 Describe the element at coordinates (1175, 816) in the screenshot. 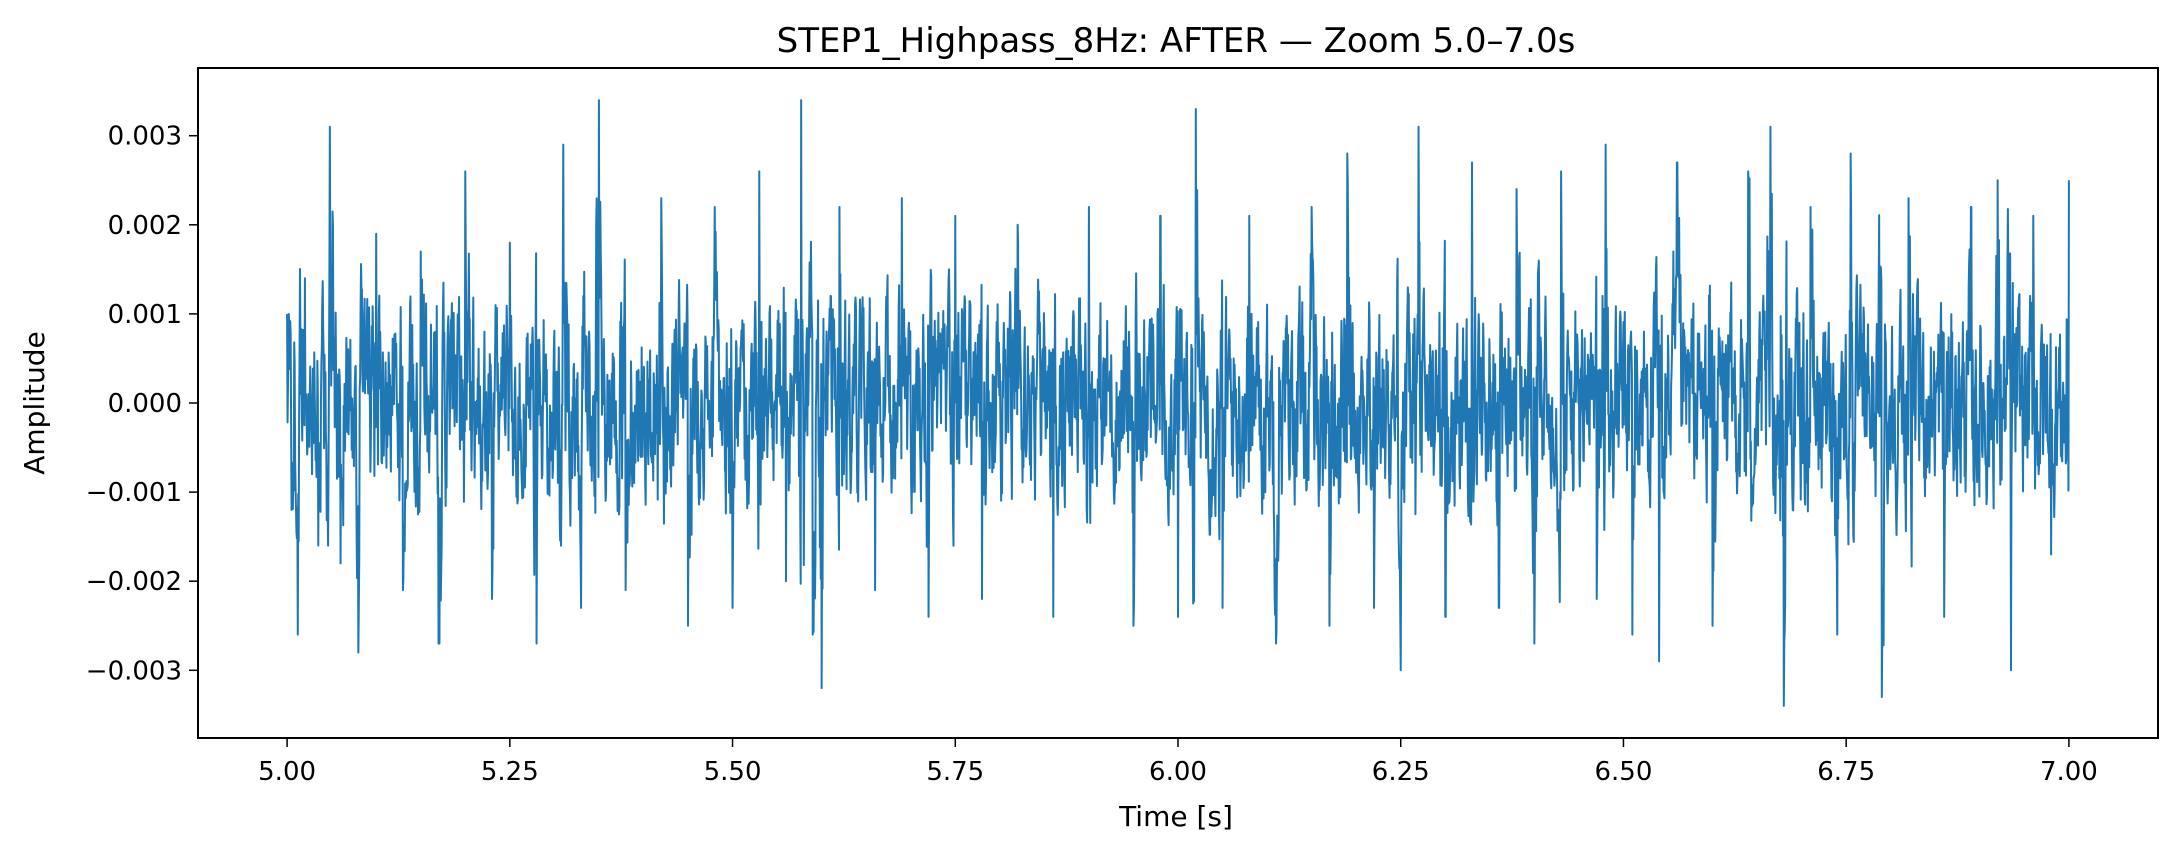

I see `x-axis-label: Time [s]` at that location.